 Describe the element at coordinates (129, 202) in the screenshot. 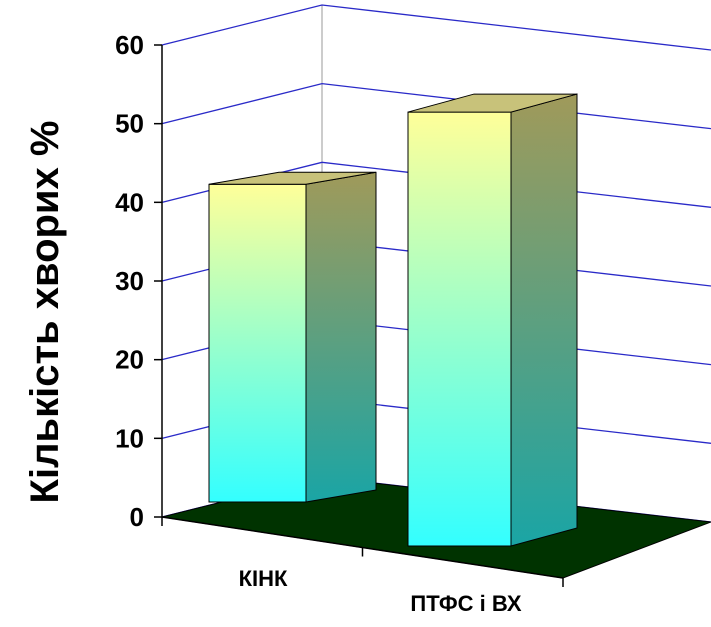

I see `y-tick-label: 40` at that location.